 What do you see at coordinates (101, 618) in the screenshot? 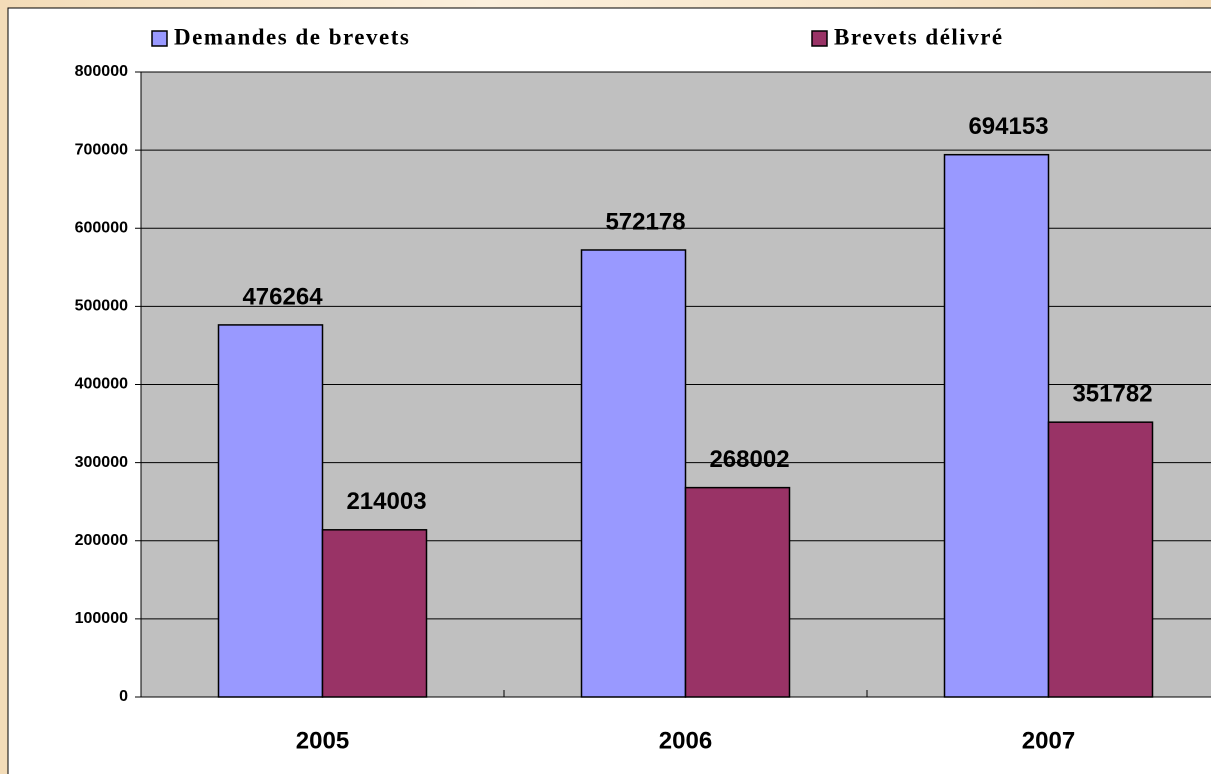
I see `y-tick-label: 100000` at bounding box center [101, 618].